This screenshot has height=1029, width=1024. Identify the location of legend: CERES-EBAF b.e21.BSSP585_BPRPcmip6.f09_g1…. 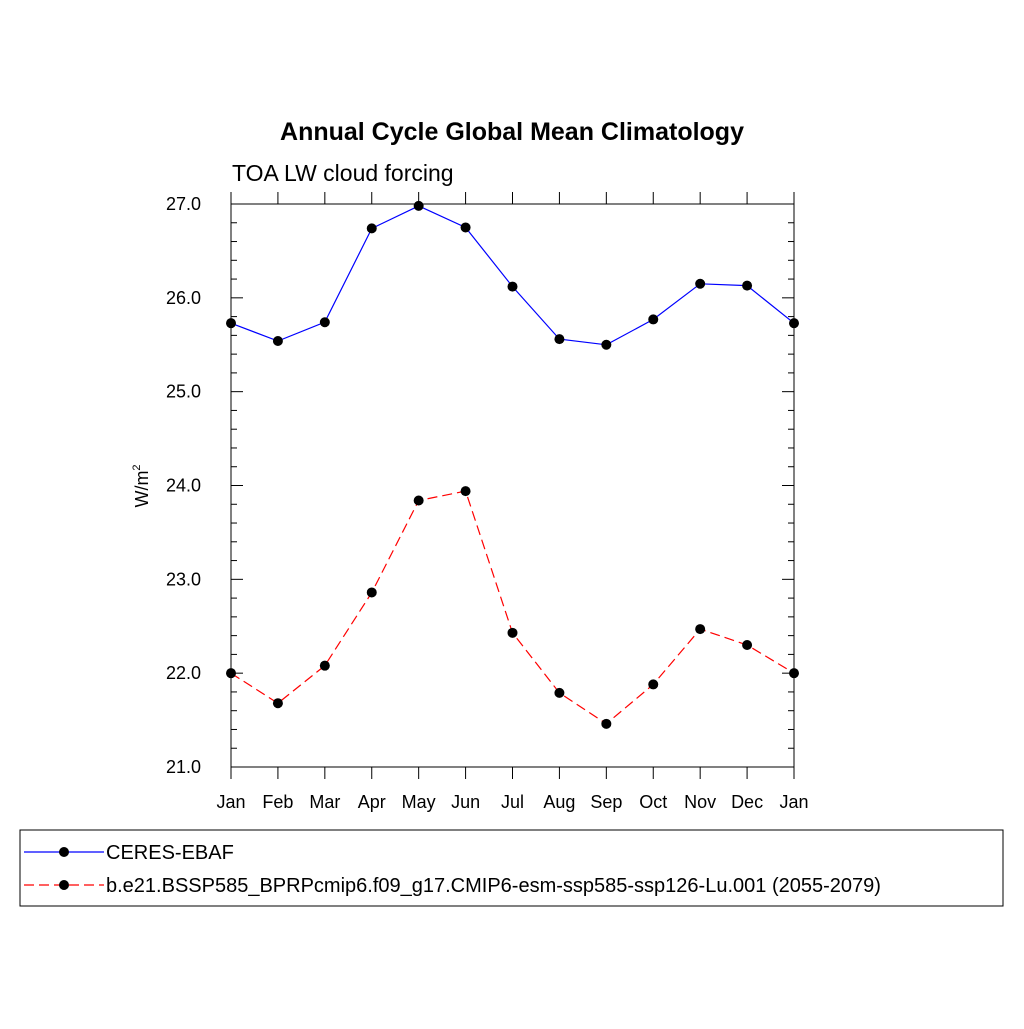
(511, 868).